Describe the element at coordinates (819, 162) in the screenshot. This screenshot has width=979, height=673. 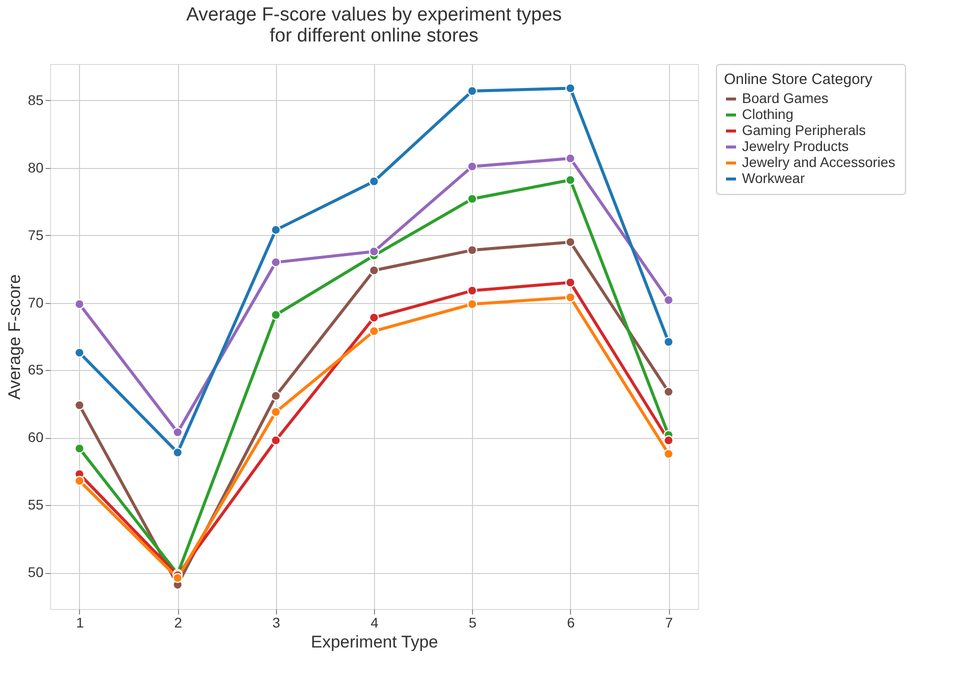
I see `legend-label: Jewelry and Accessories` at that location.